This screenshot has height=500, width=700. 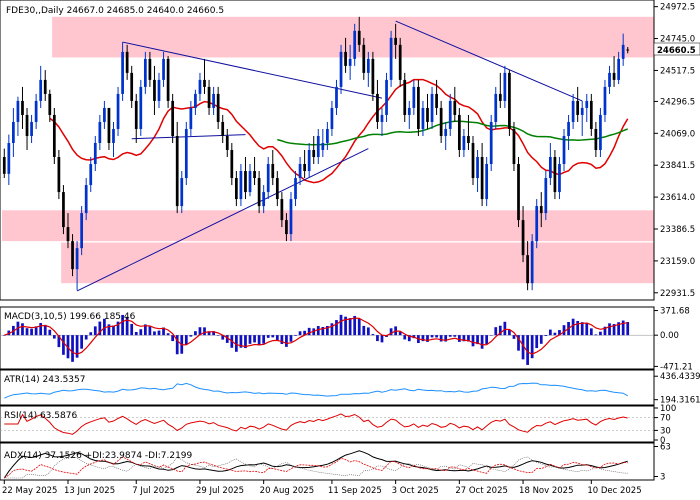 I want to click on price-tick-label: 23386.5, so click(x=677, y=230).